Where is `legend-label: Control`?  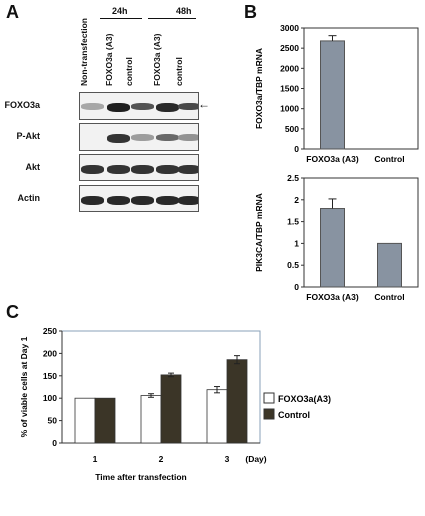
legend-label: Control is located at coordinates (294, 415).